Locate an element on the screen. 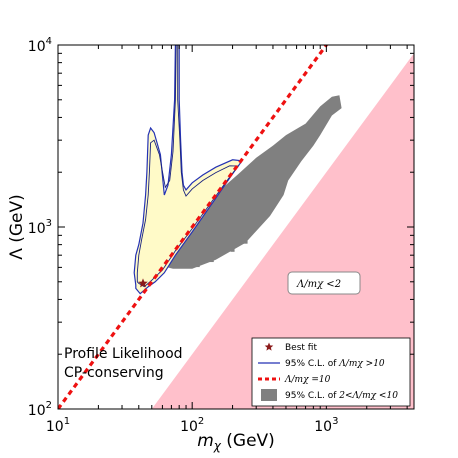  x-axis-title-base: m is located at coordinates (205, 441).